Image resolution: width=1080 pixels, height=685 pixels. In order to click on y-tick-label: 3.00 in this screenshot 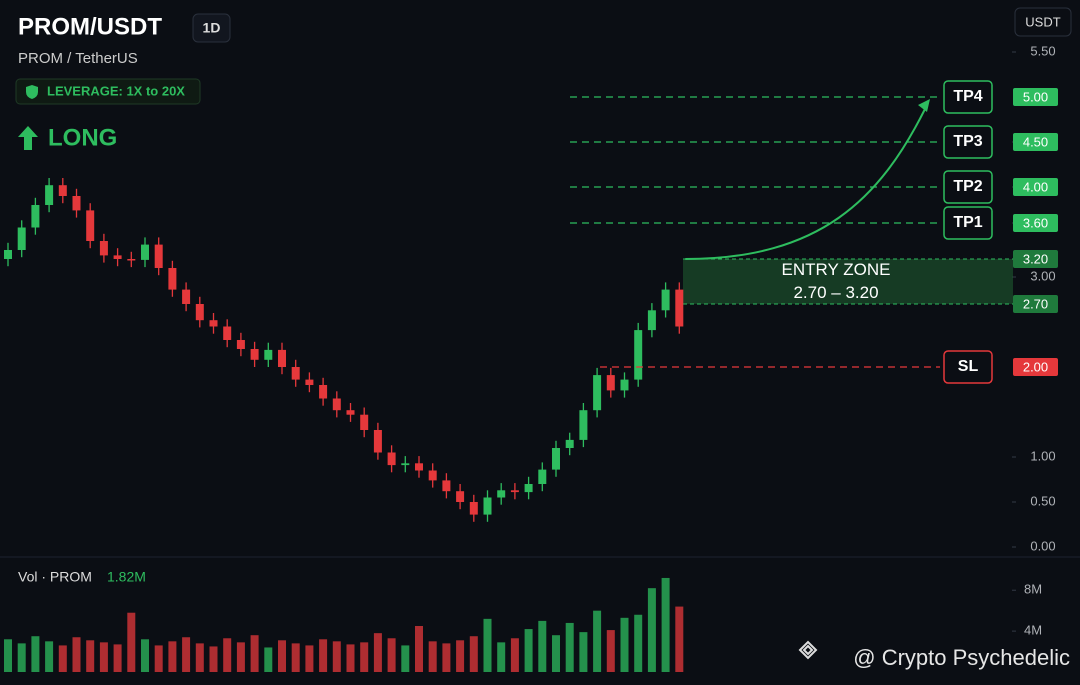, I will do `click(1042, 275)`.